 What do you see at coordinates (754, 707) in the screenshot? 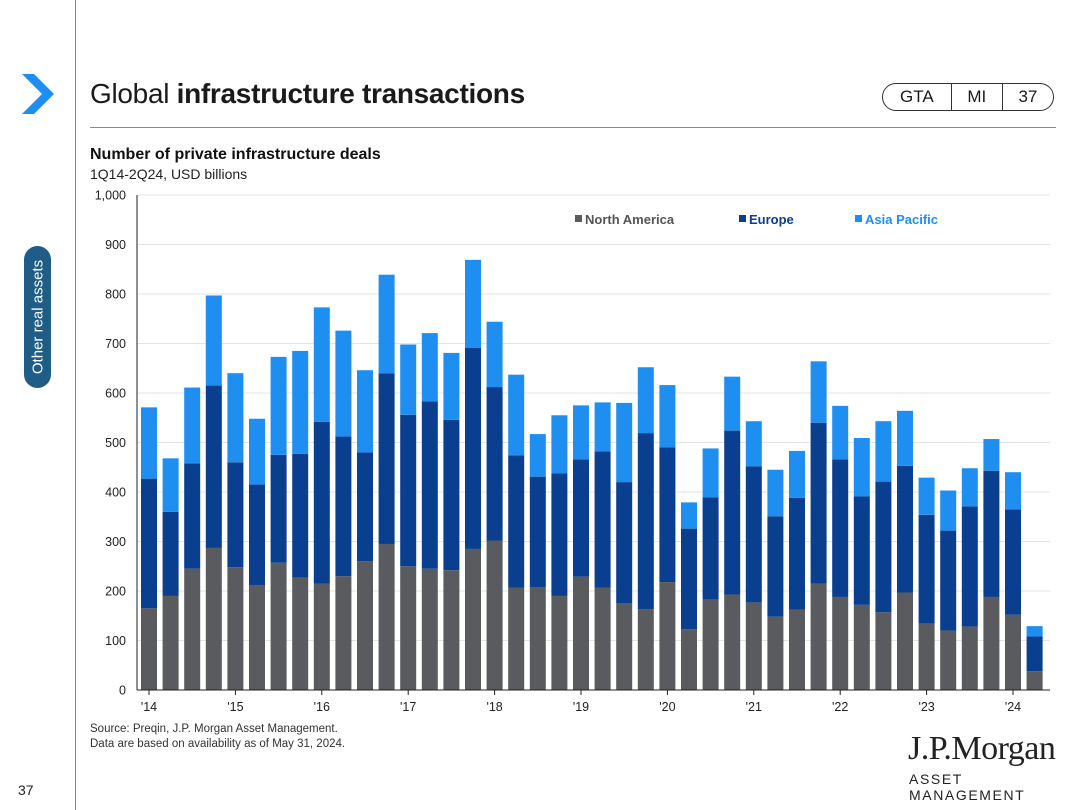
I see `x-tick-label: '21` at bounding box center [754, 707].